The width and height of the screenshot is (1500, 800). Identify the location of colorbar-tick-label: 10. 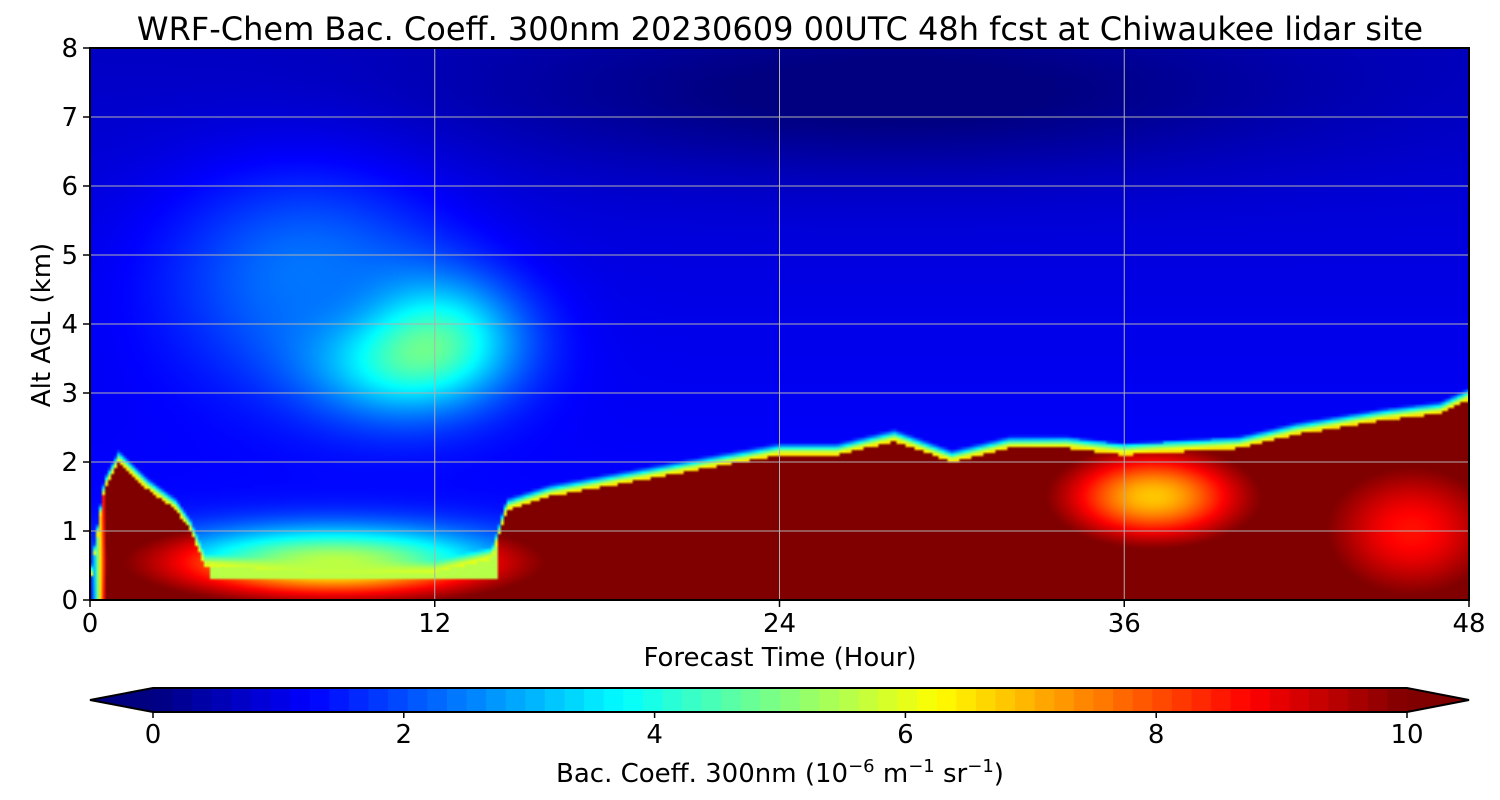
(1406, 735).